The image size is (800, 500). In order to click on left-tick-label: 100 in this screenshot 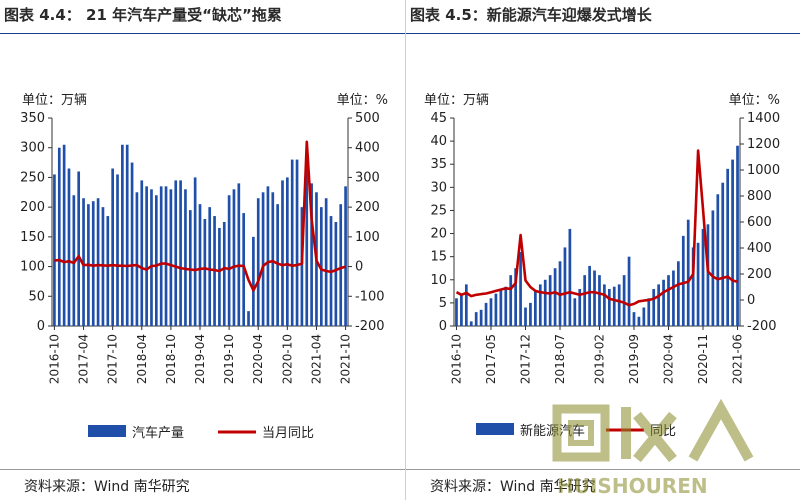, I will do `click(32, 267)`.